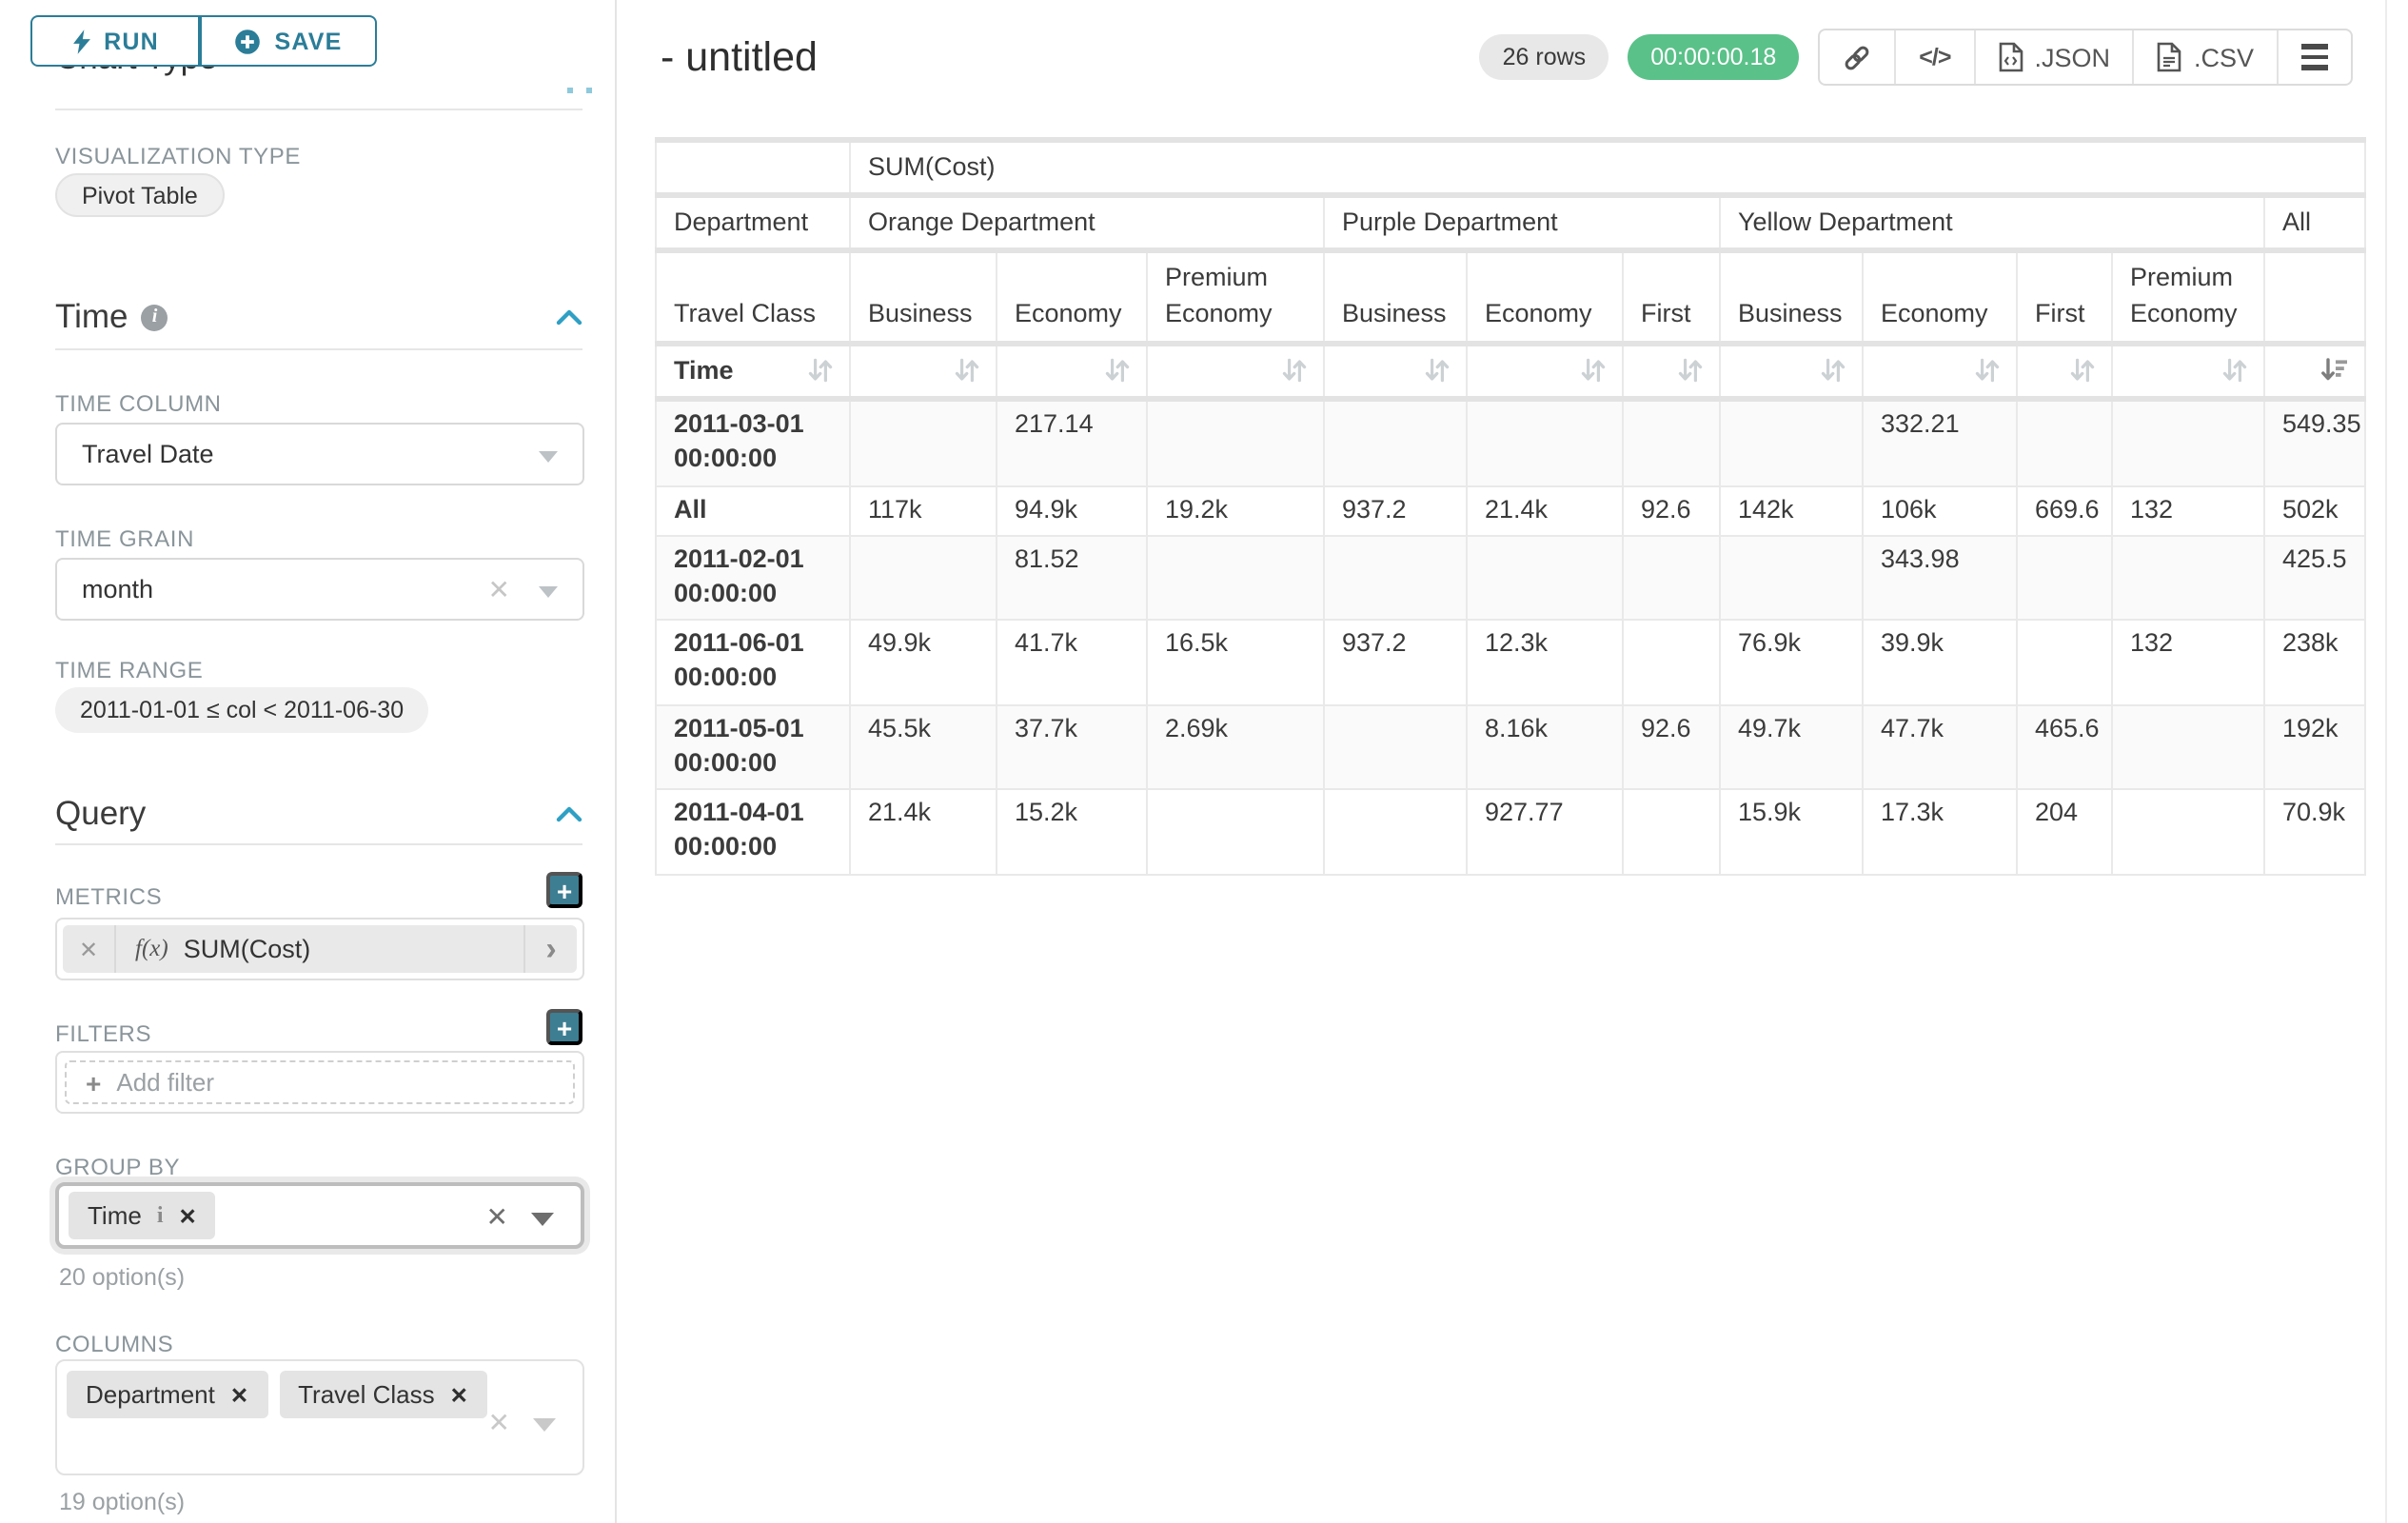 Image resolution: width=2408 pixels, height=1523 pixels. What do you see at coordinates (1545, 832) in the screenshot?
I see `value-cell: 927.77` at bounding box center [1545, 832].